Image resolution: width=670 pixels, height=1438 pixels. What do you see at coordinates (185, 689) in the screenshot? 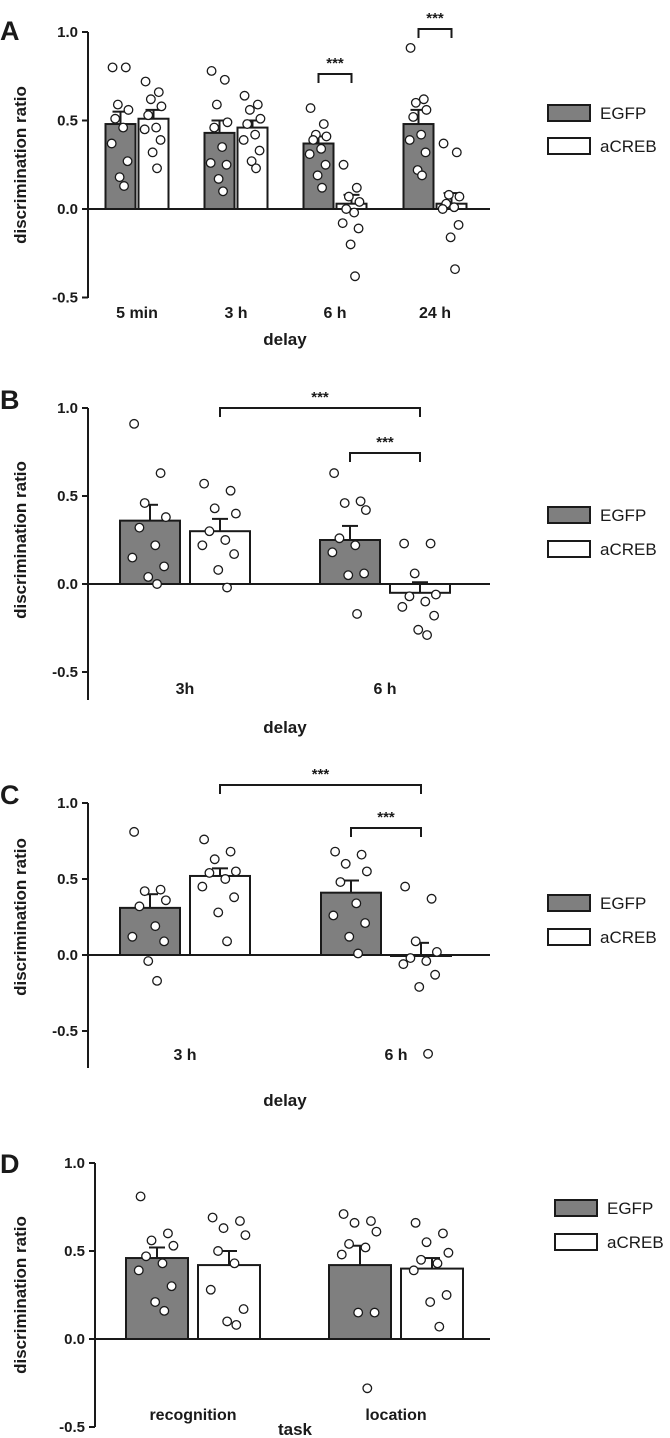
I see `x-tick-label: 3h` at bounding box center [185, 689].